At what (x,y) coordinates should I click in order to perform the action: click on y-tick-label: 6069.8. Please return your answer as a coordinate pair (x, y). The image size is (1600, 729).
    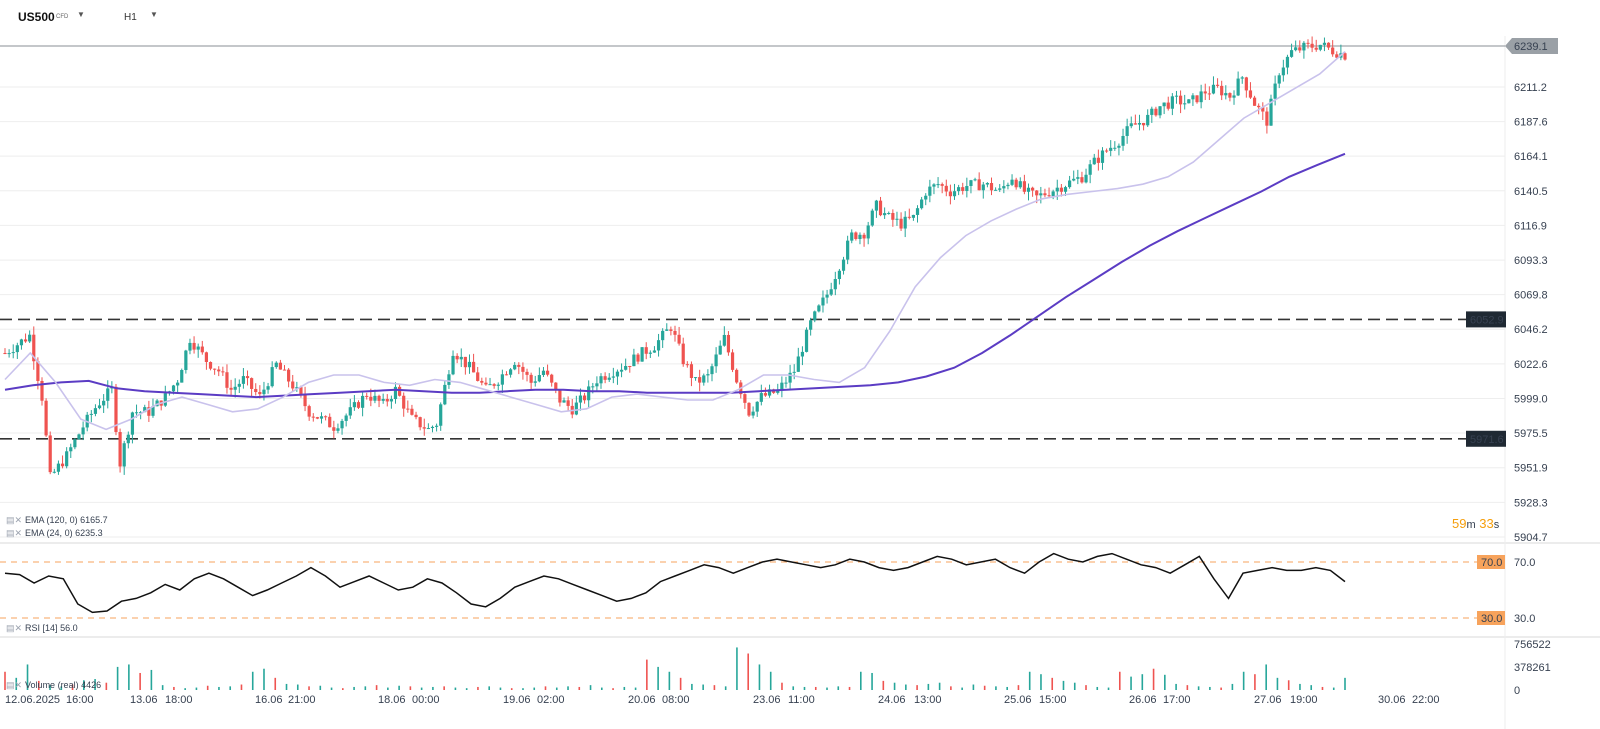
    Looking at the image, I should click on (1531, 296).